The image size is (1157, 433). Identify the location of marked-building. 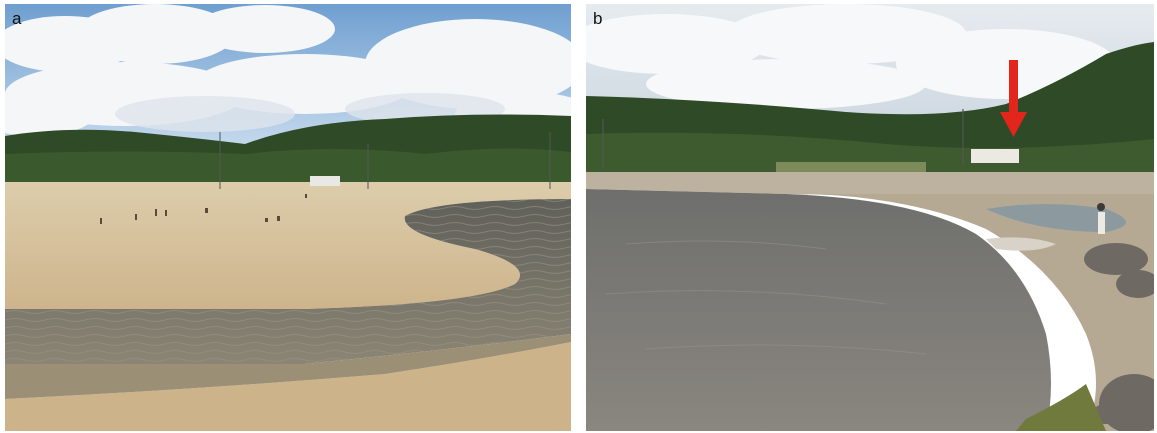
(995, 156).